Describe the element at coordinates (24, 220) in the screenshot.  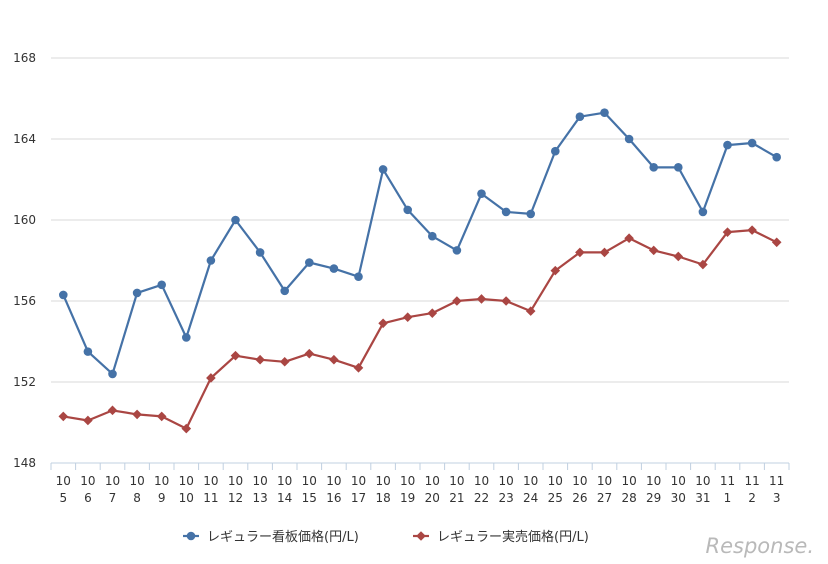
I see `y-tick-label-160: 160` at that location.